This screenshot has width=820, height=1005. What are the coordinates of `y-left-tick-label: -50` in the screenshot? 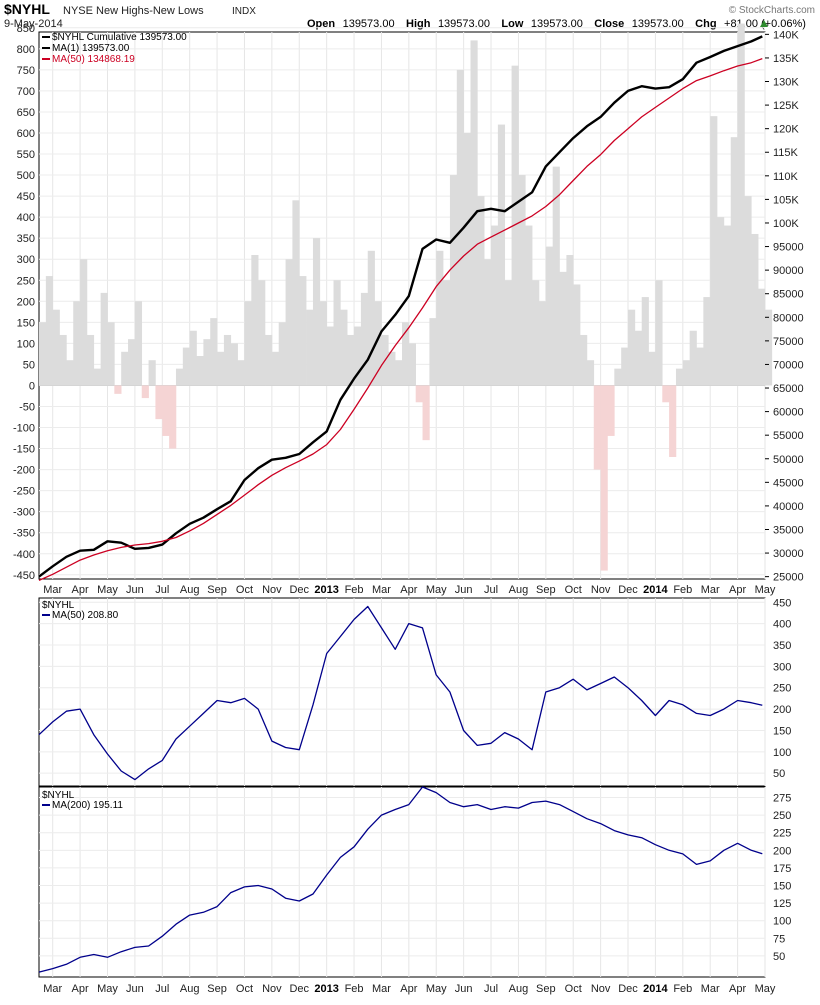 It's located at (27, 407).